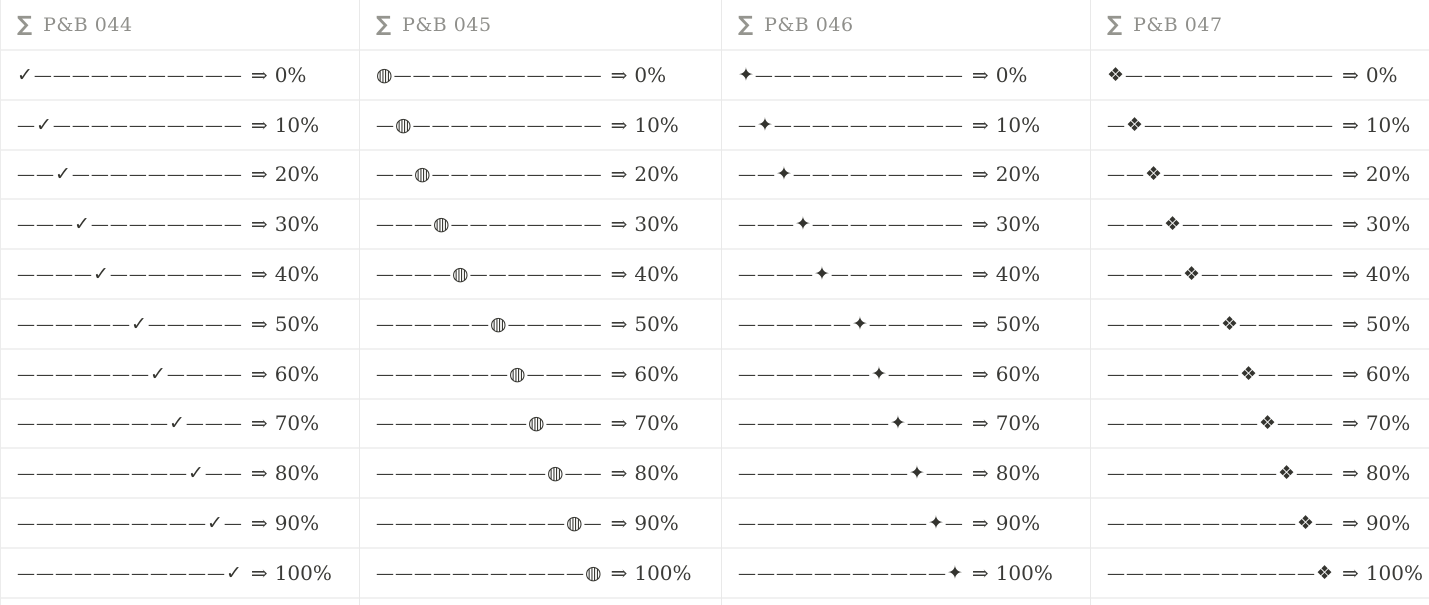 The image size is (1429, 605). I want to click on slider-row: —————————— ❖ — ⇒ 90%, so click(1260, 524).